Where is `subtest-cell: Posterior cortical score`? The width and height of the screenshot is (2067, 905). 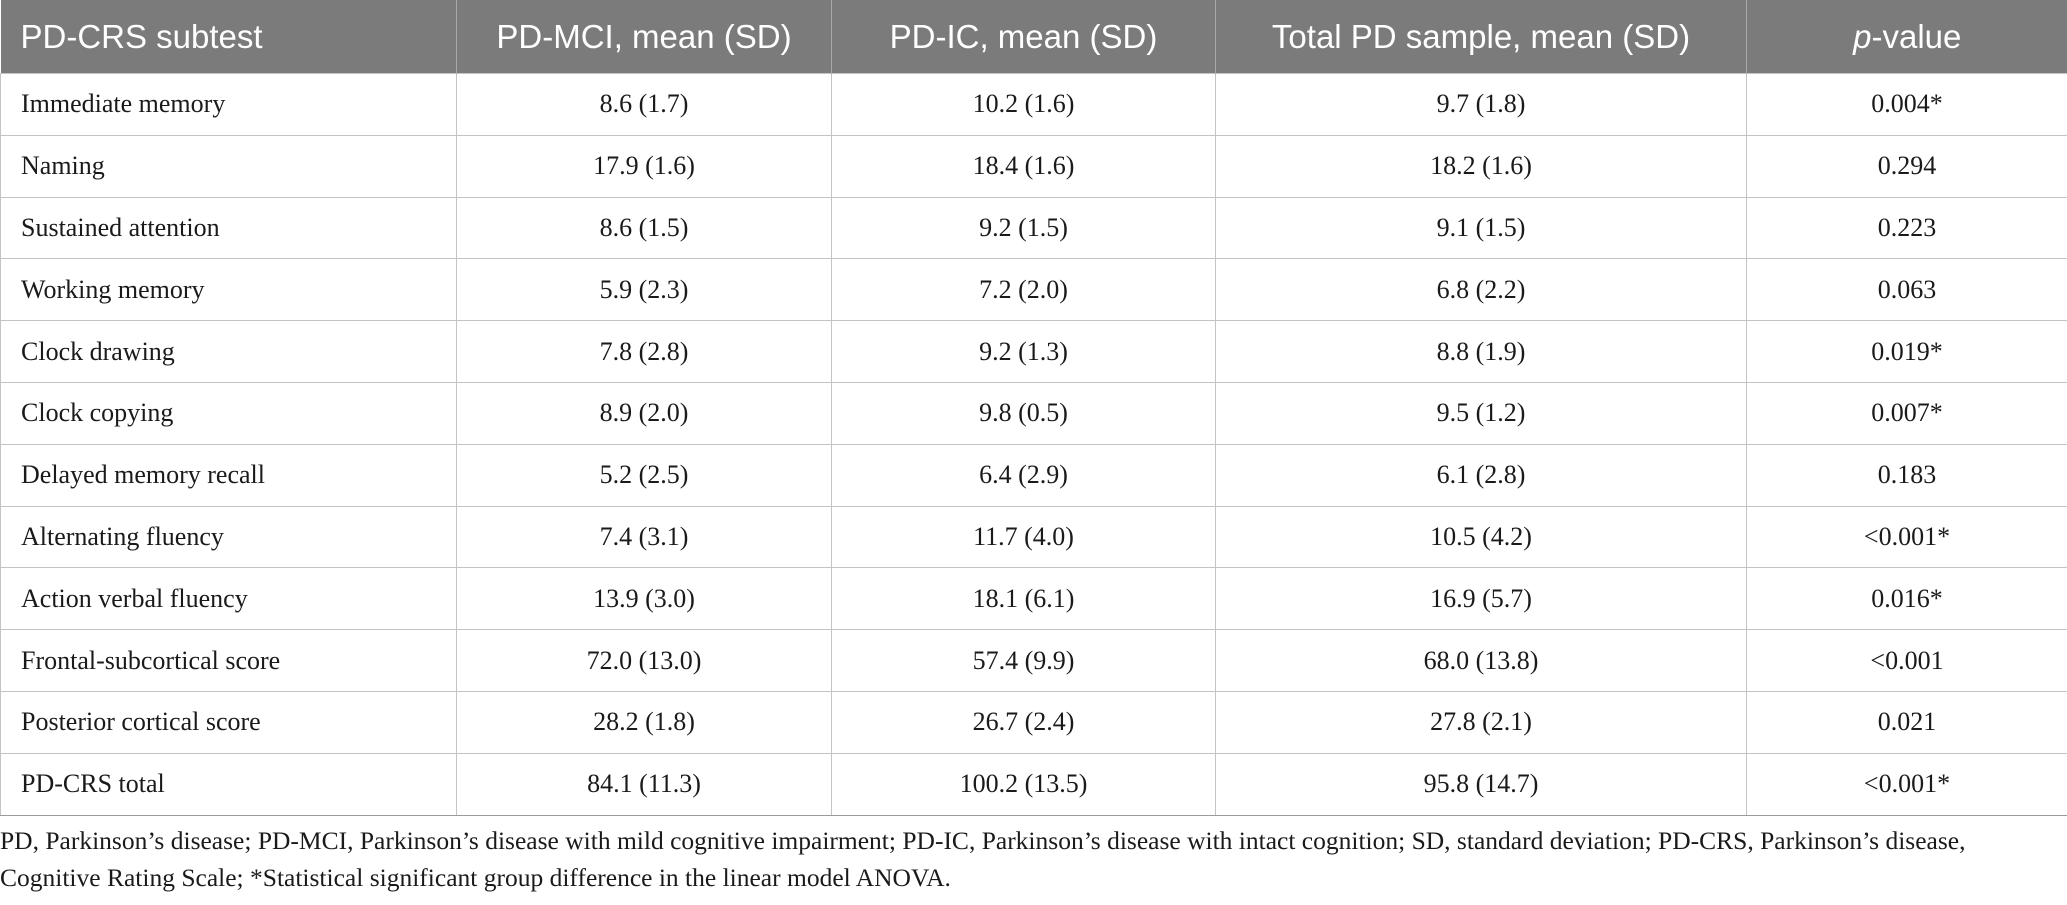
subtest-cell: Posterior cortical score is located at coordinates (228, 722).